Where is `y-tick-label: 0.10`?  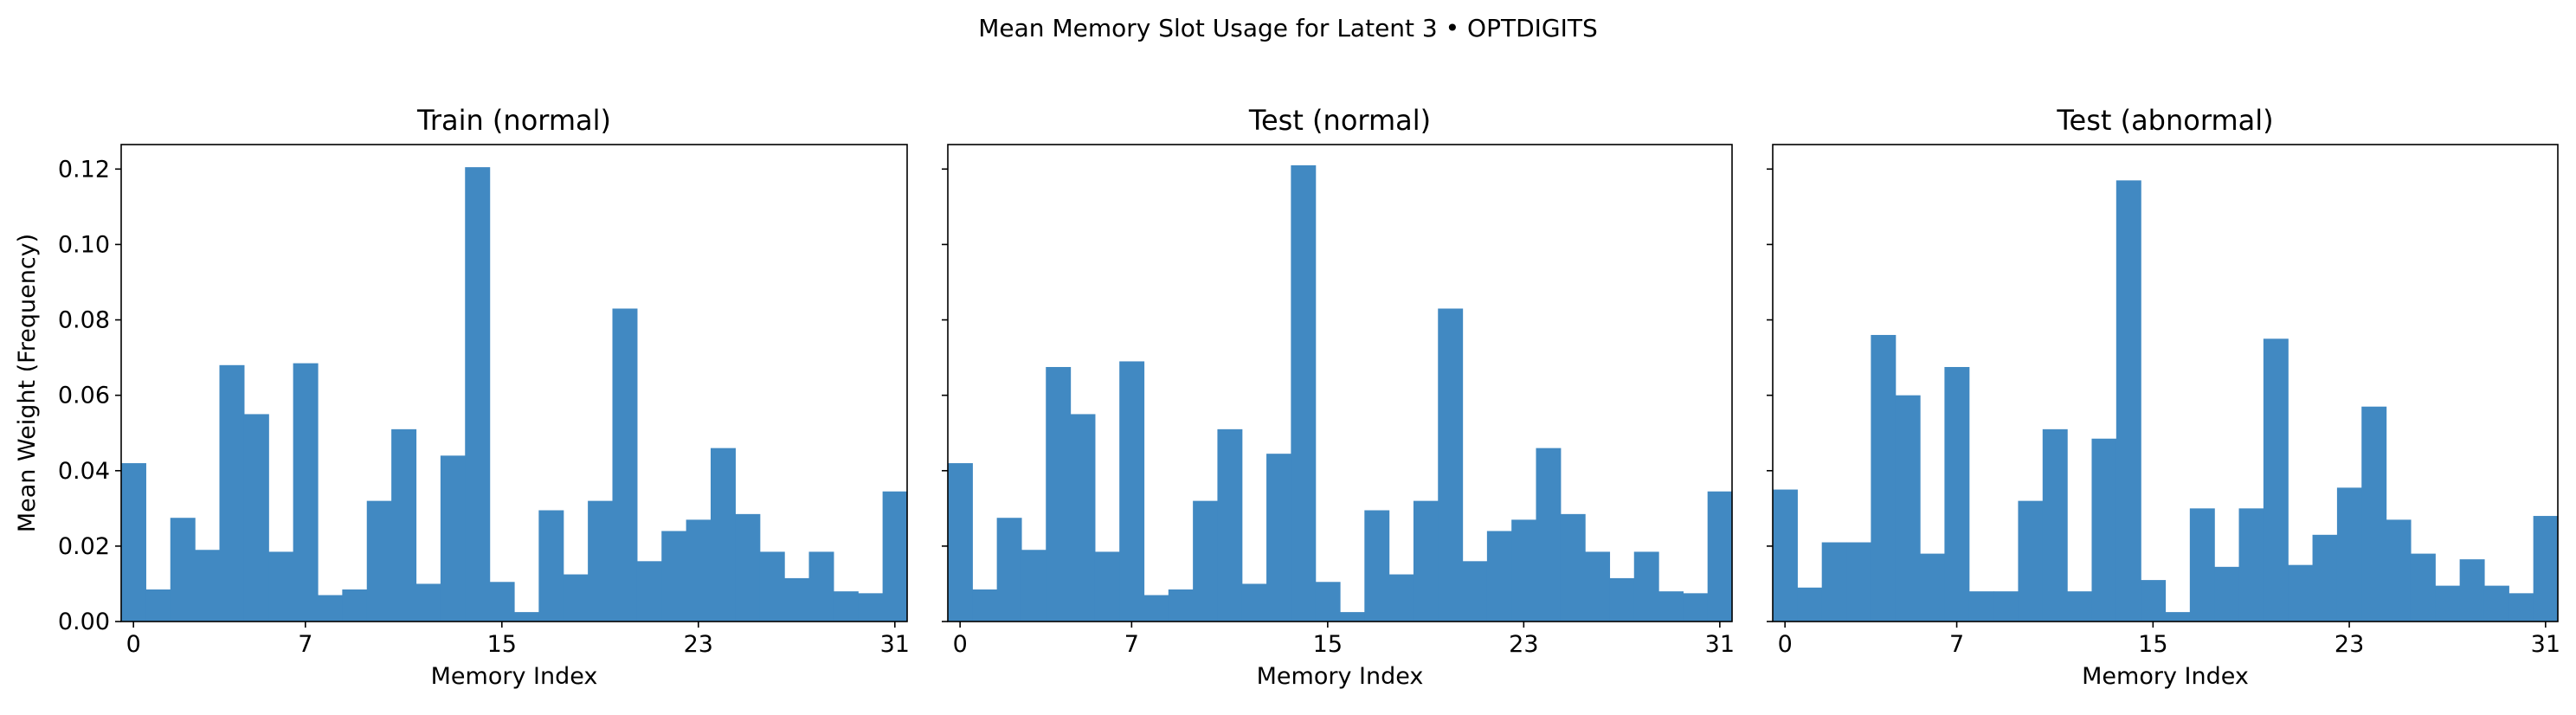 y-tick-label: 0.10 is located at coordinates (84, 245).